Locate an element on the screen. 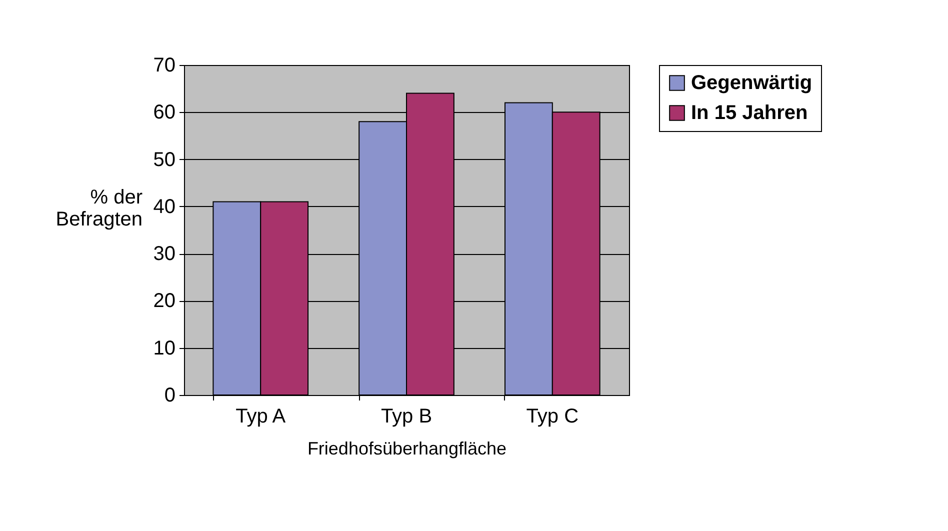 This screenshot has width=948, height=531. y-tick-label: 10 is located at coordinates (164, 348).